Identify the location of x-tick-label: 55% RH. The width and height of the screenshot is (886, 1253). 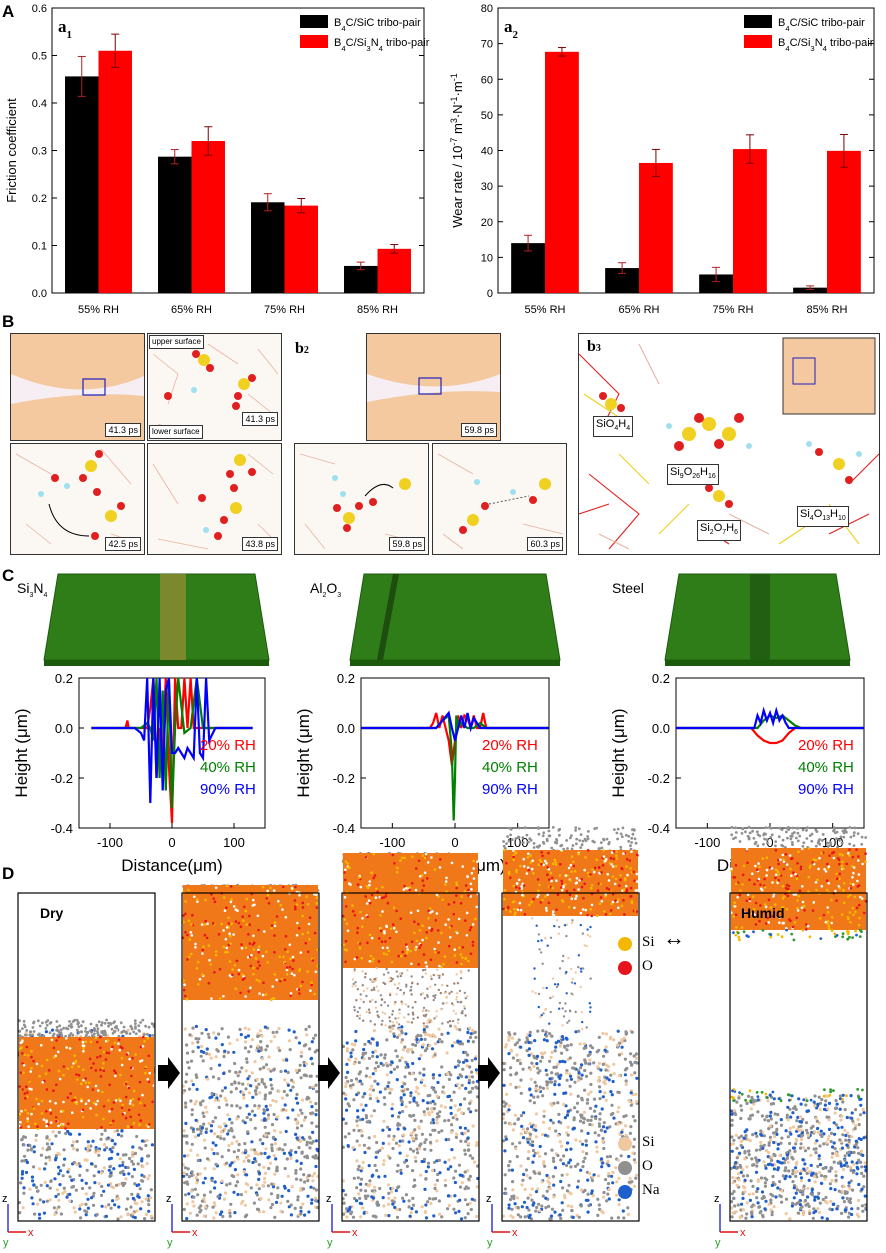
(98, 310).